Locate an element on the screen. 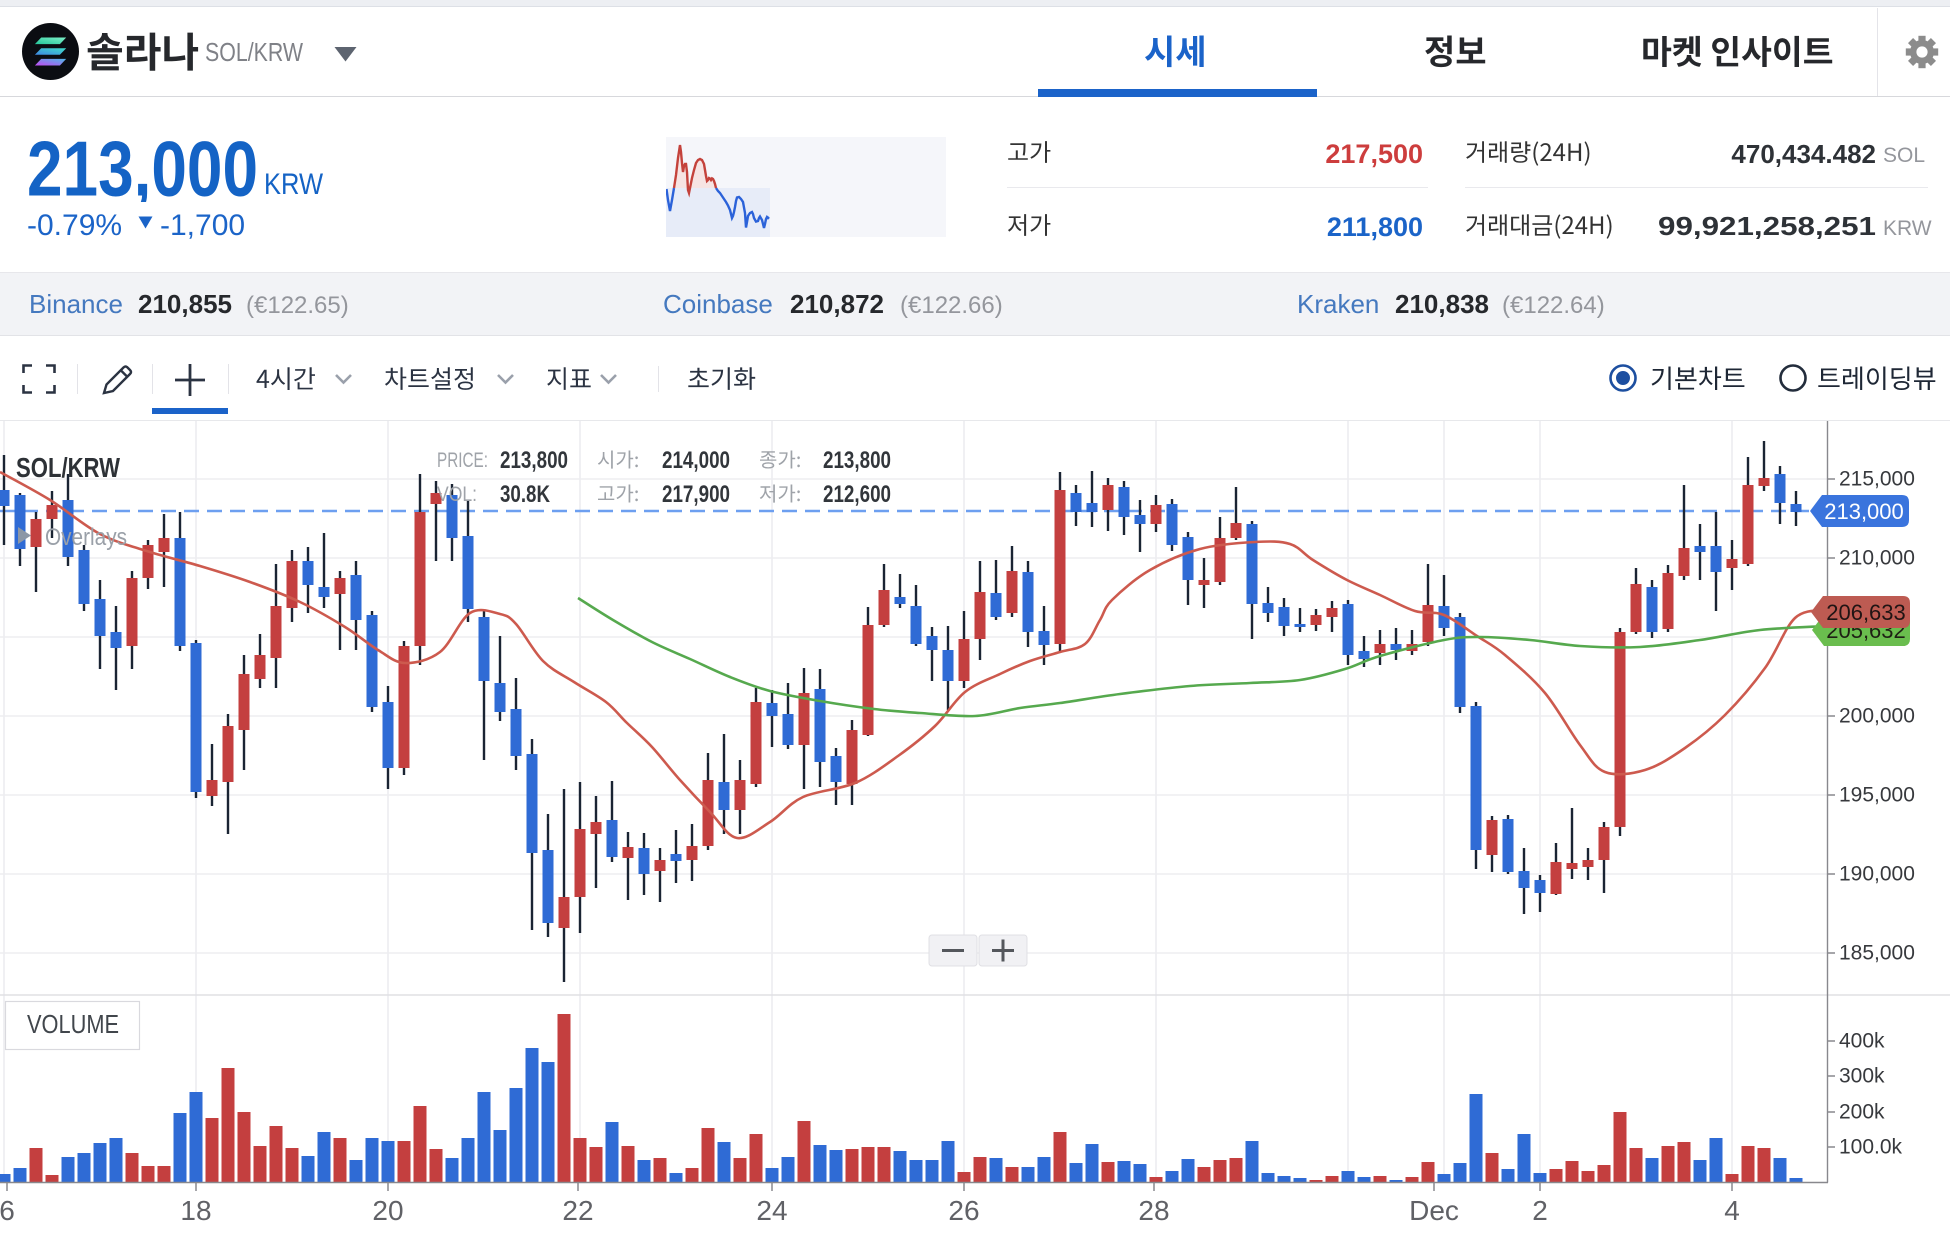 This screenshot has height=1234, width=1950. svg-text: 100.0k is located at coordinates (1871, 1147).